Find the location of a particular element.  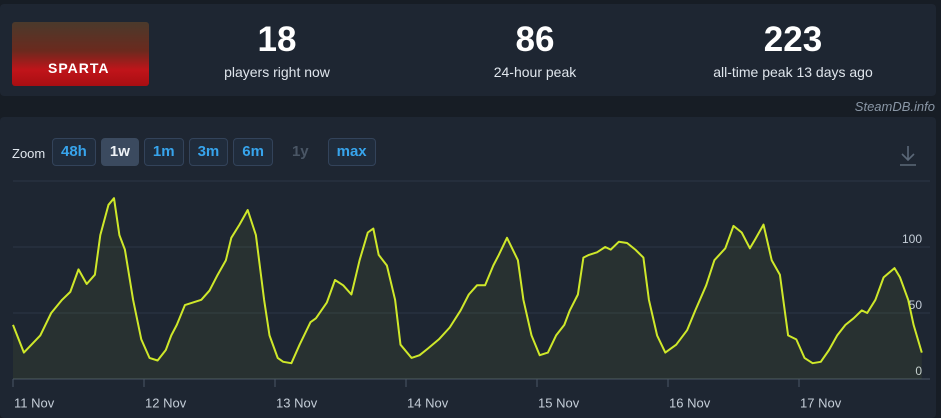

stat-value: 86 is located at coordinates (535, 39).